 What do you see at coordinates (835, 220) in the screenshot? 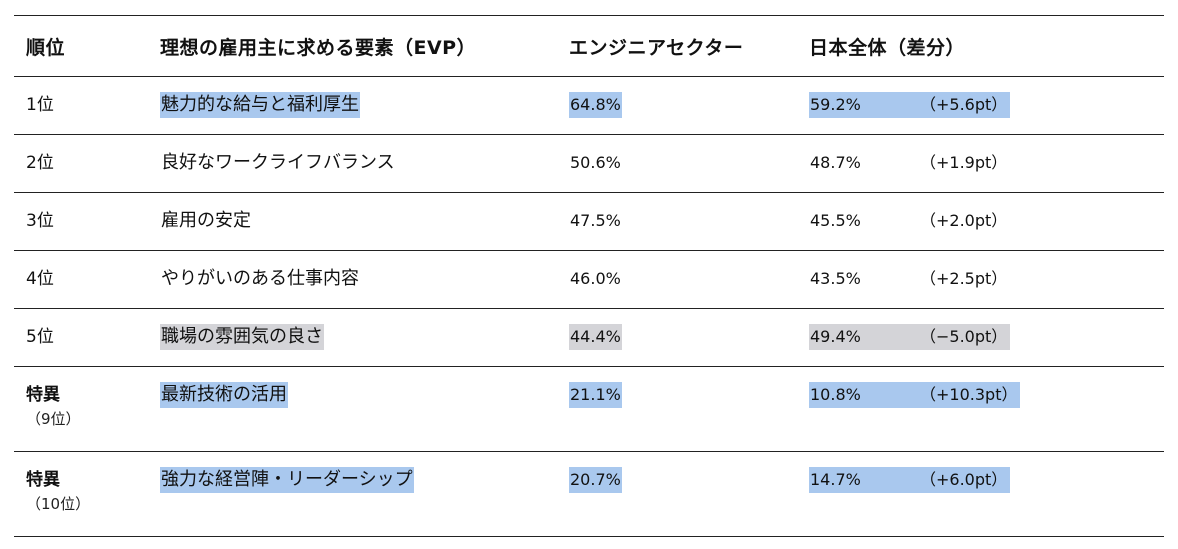
I see `japan-value: 45.5%` at bounding box center [835, 220].